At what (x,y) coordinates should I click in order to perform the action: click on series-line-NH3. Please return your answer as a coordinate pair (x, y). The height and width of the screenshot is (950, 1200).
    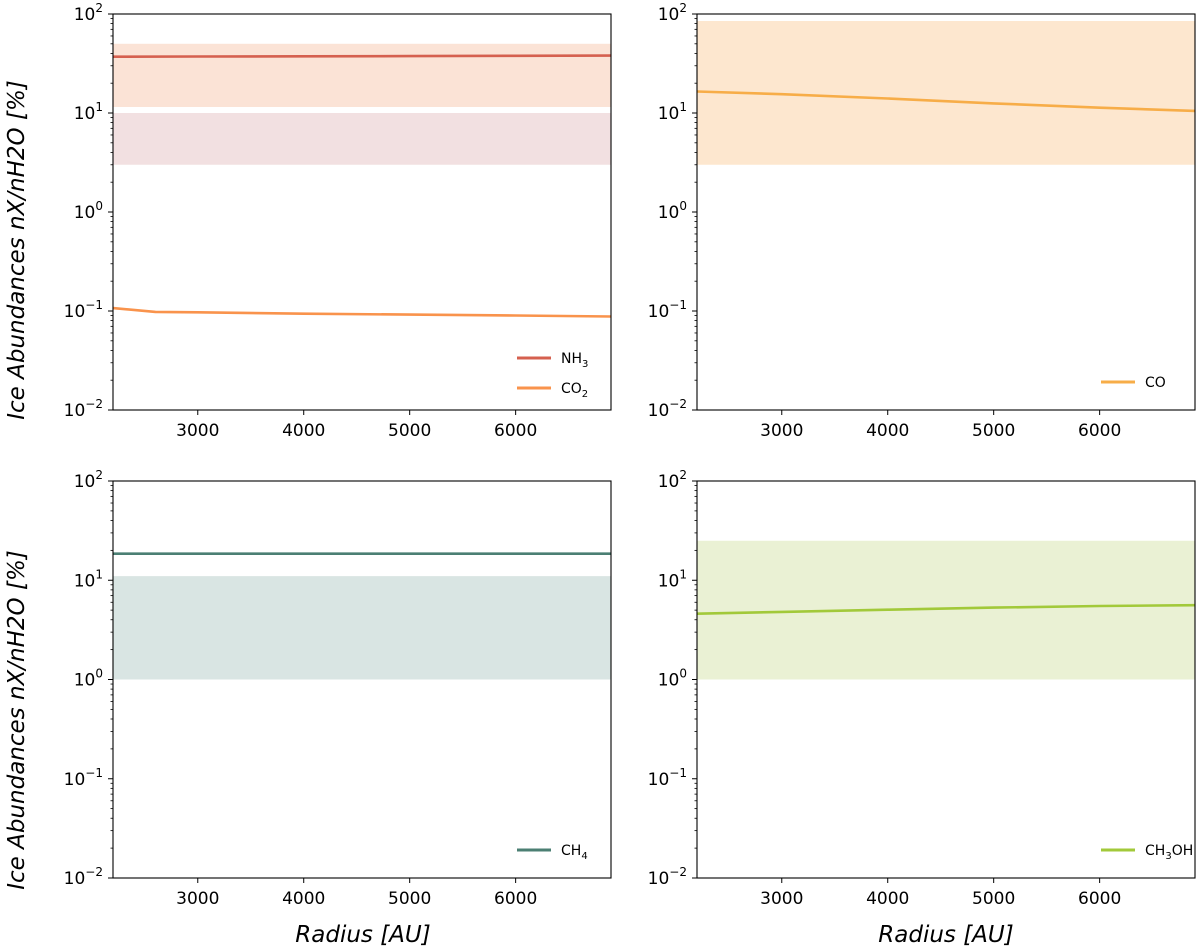
    Looking at the image, I should click on (362, 56).